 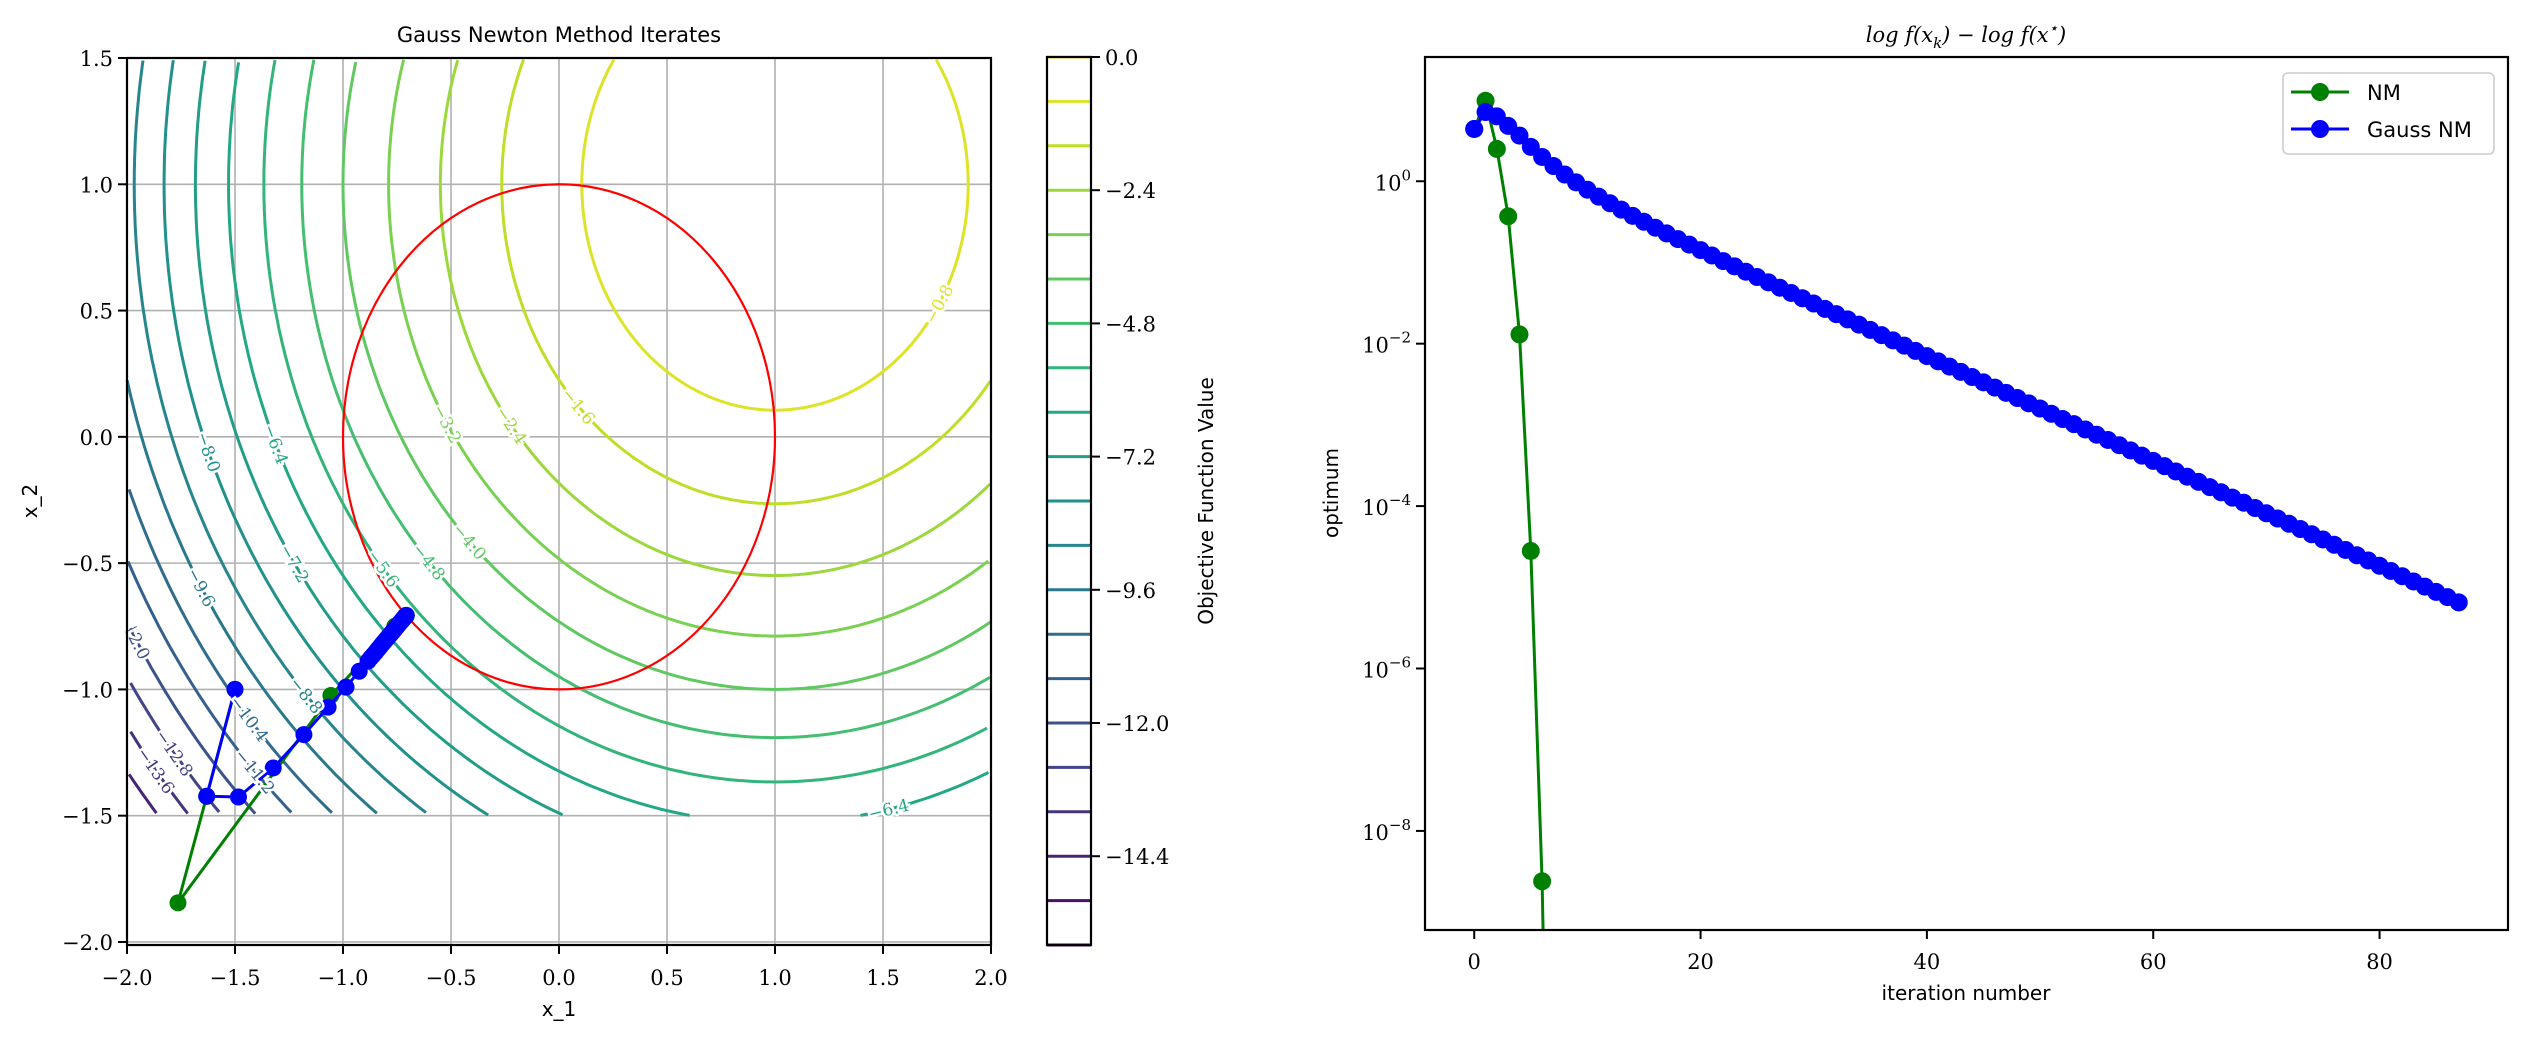 I want to click on legend-marker-gauss-nm, so click(x=2320, y=129).